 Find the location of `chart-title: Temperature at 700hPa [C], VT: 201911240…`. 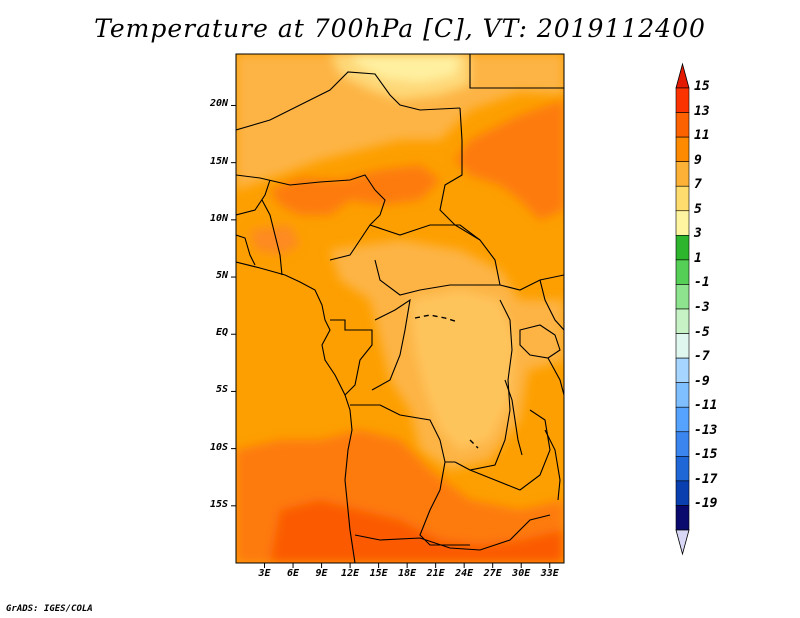

chart-title: Temperature at 700hPa [C], VT: 201911240… is located at coordinates (400, 28).